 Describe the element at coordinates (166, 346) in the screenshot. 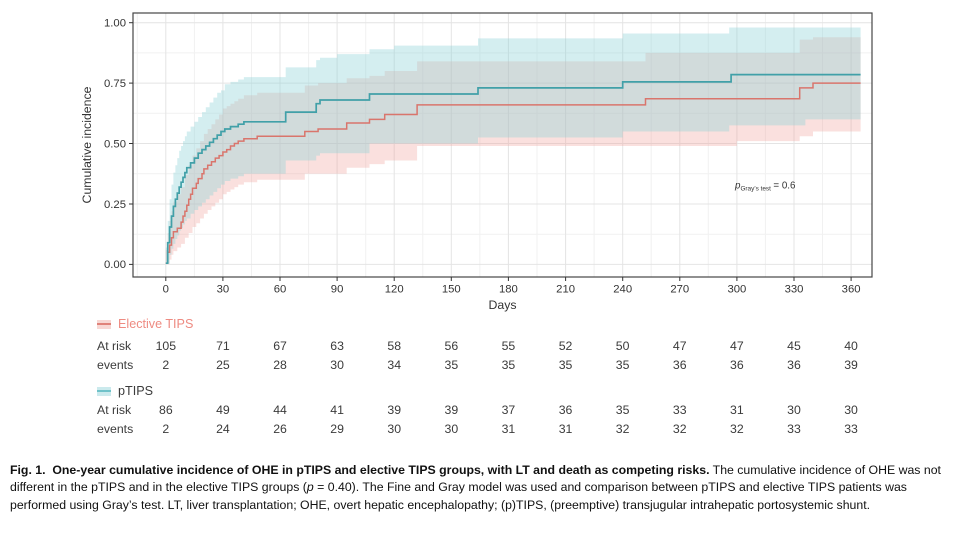

I see `at-risk-count: 105` at that location.